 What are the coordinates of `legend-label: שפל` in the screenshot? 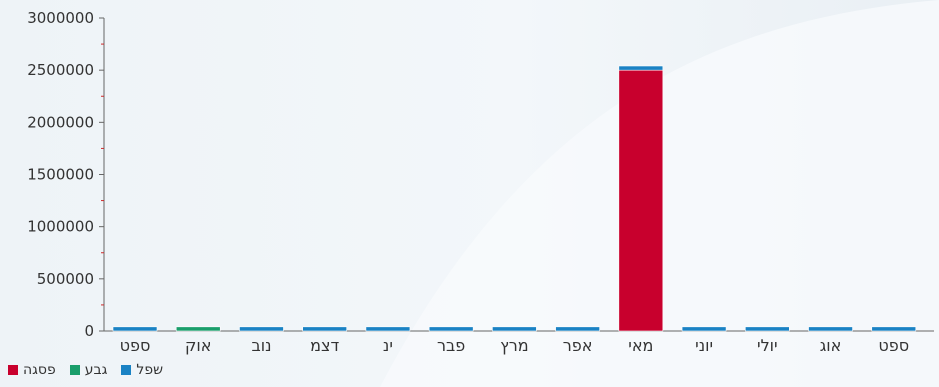 It's located at (150, 370).